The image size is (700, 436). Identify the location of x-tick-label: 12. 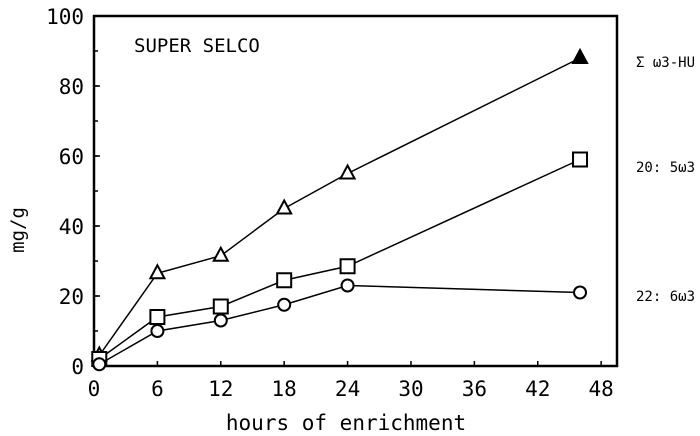
(220, 389).